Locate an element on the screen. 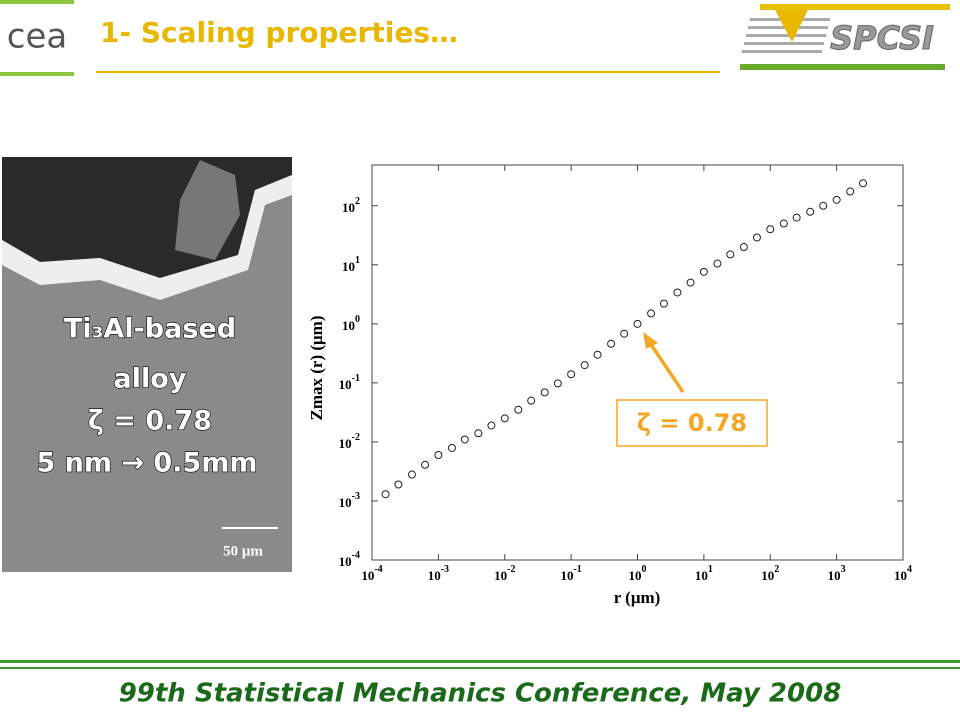  tick-label: 10² is located at coordinates (770, 573).